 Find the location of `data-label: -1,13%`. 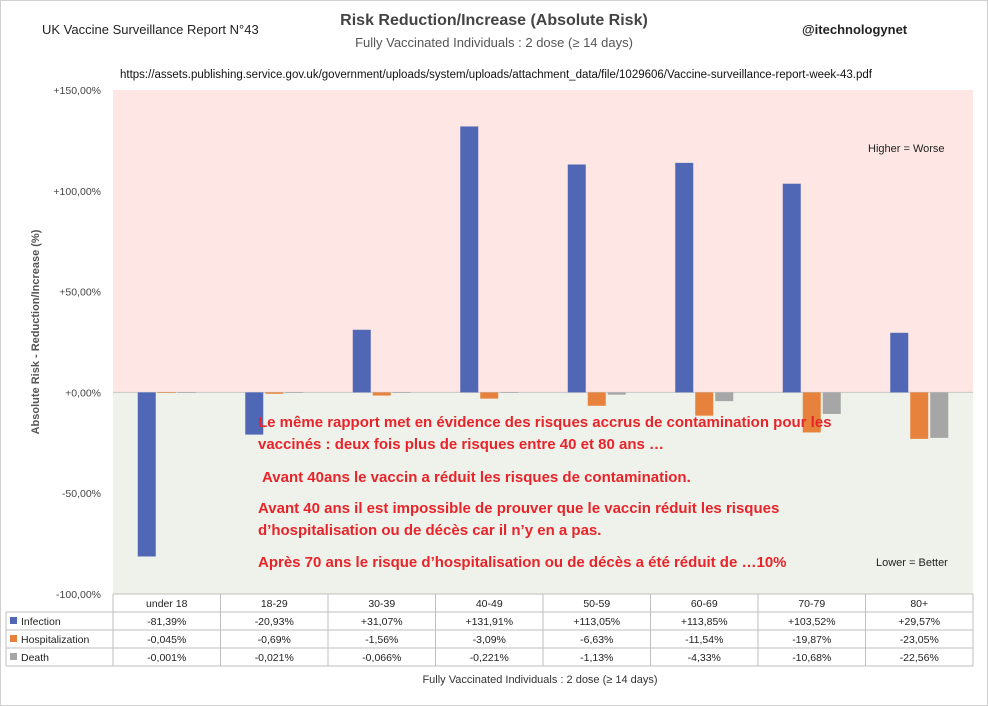

data-label: -1,13% is located at coordinates (596, 658).